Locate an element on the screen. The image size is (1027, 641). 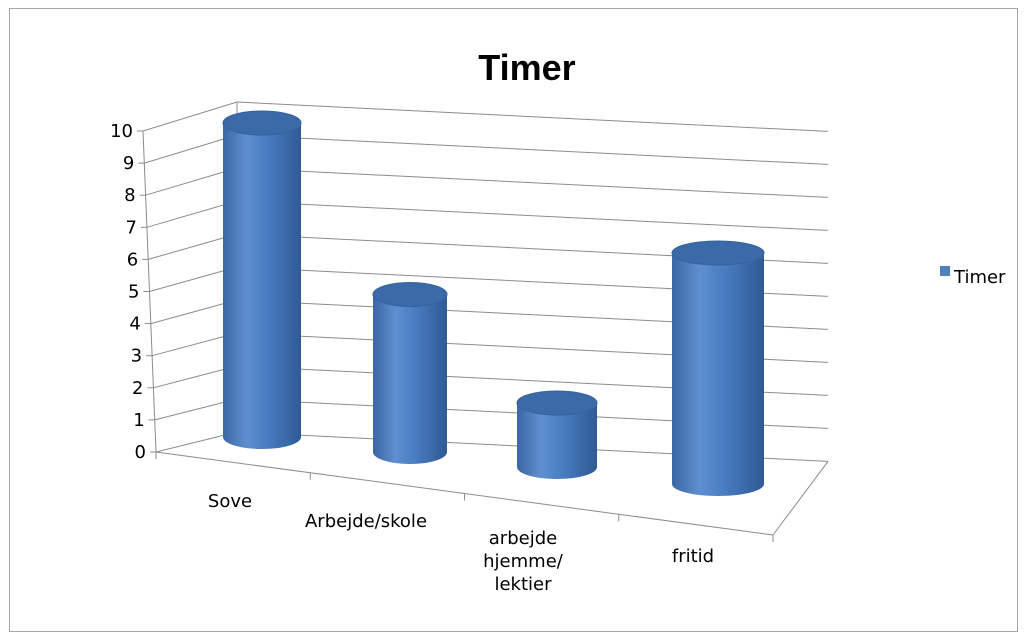
x-tick-label: fritid is located at coordinates (693, 556).